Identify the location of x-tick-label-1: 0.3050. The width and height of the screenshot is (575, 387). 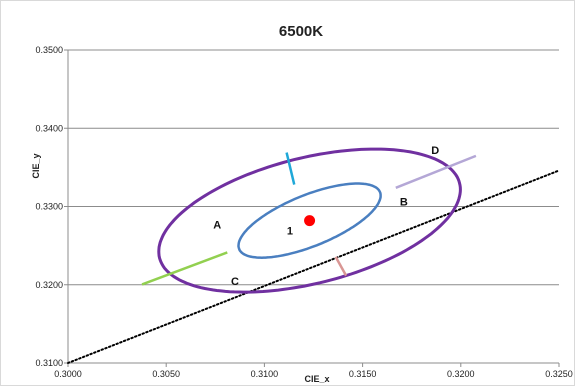
(166, 374).